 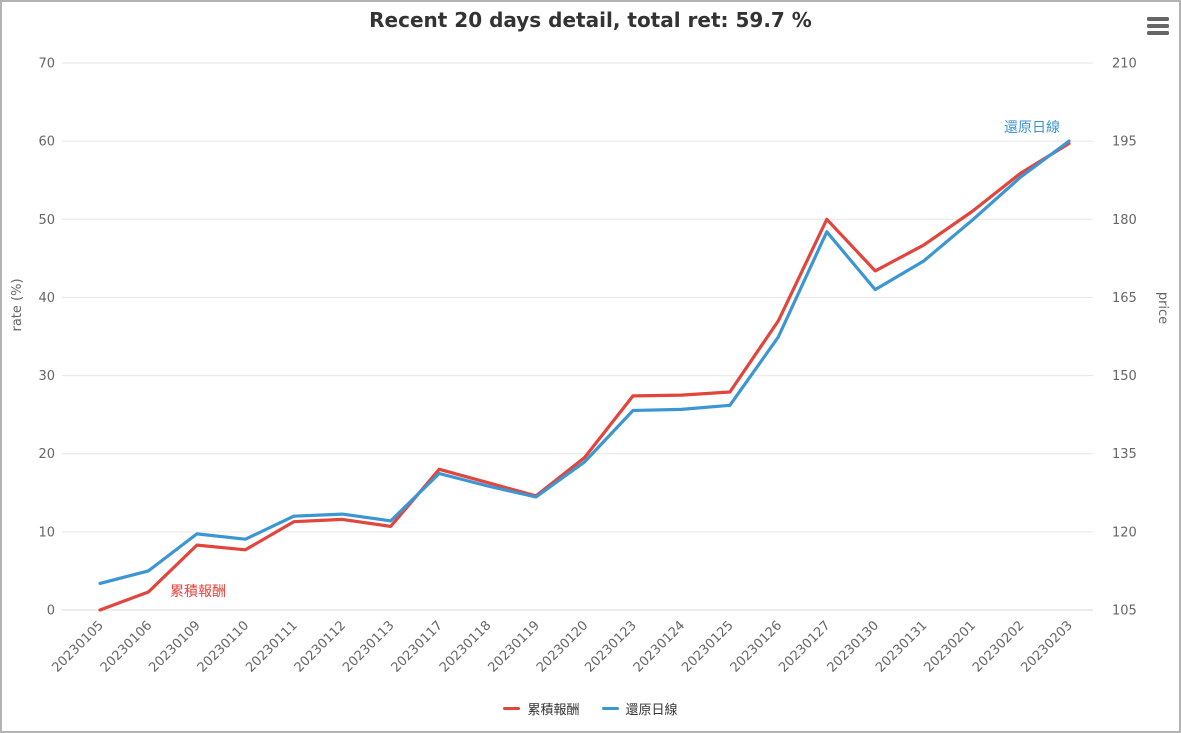 I want to click on x-tick-label: 20230106, so click(x=126, y=646).